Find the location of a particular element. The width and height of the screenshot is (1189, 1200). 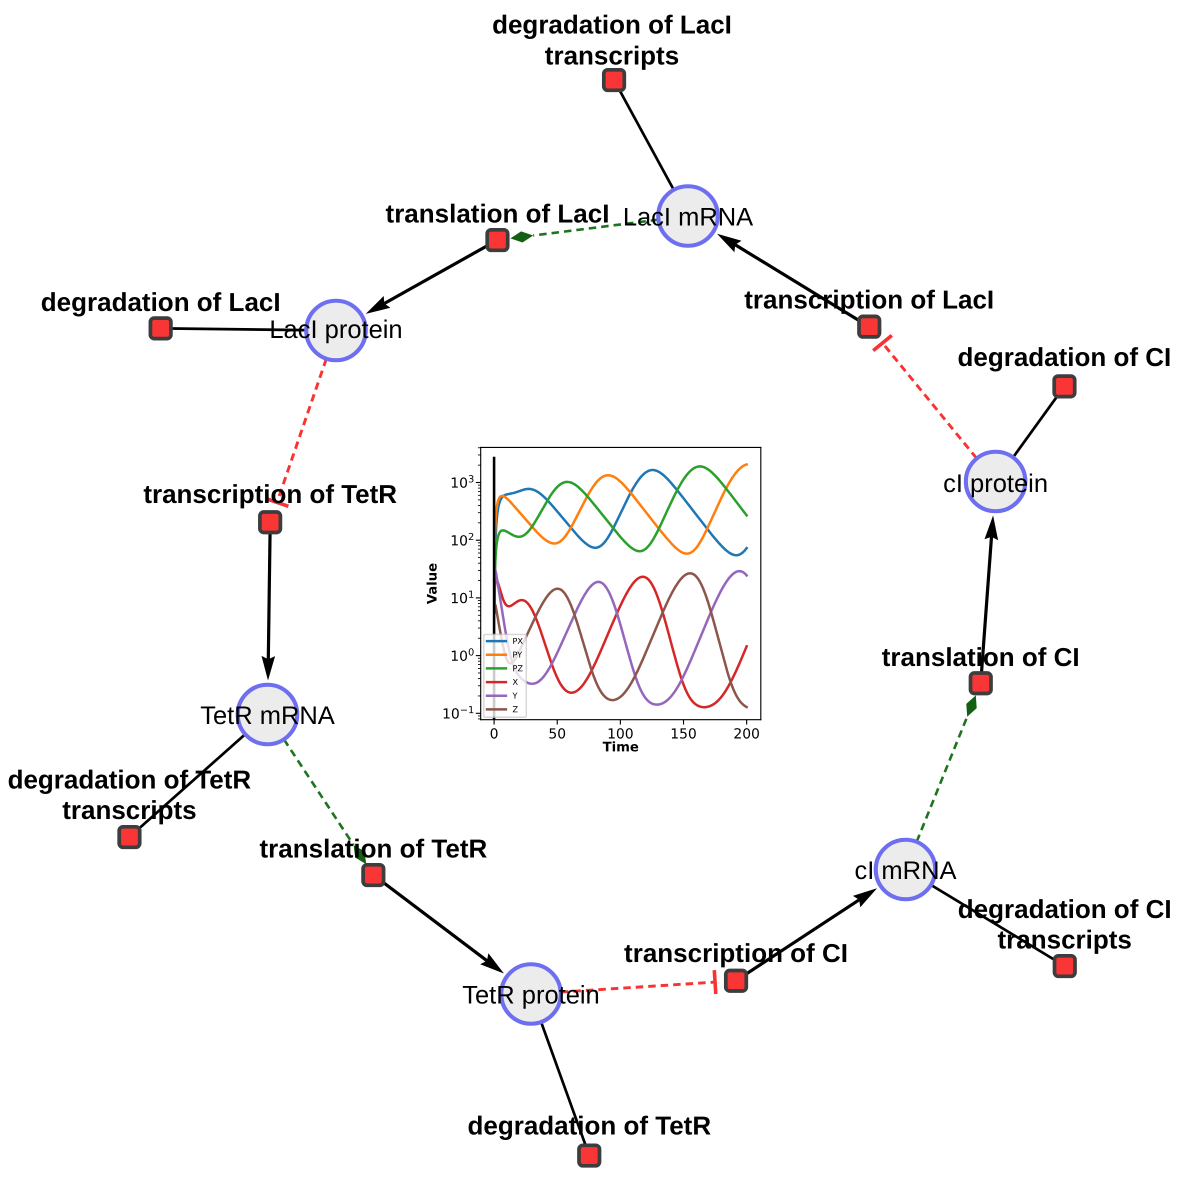

svg-text: TetR protein is located at coordinates (531, 996).